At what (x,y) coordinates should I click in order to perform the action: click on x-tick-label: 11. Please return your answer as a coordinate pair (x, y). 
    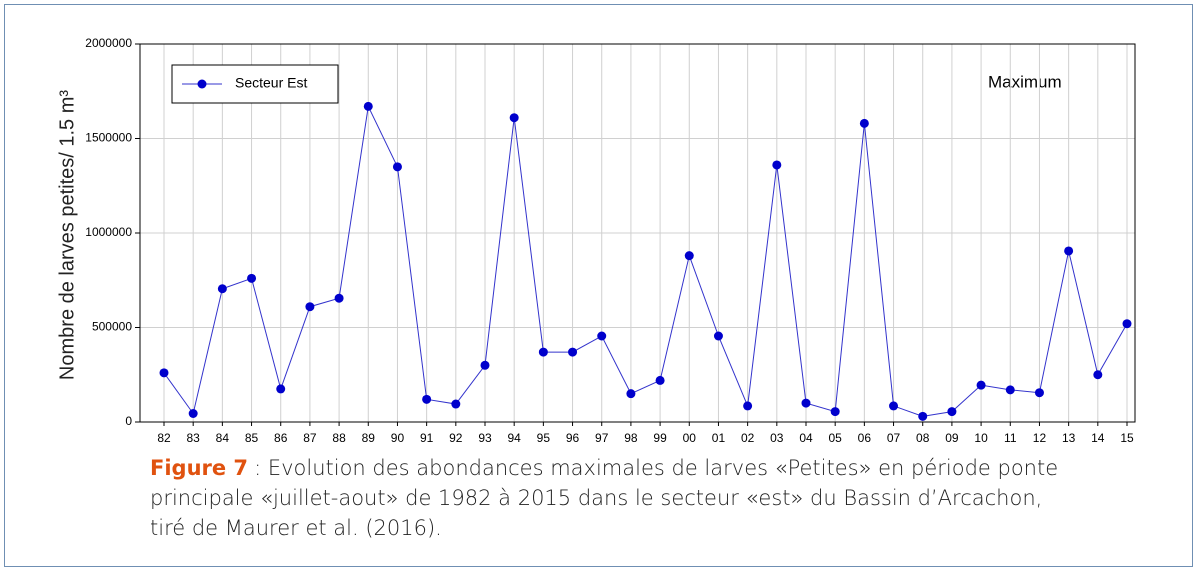
    Looking at the image, I should click on (1010, 438).